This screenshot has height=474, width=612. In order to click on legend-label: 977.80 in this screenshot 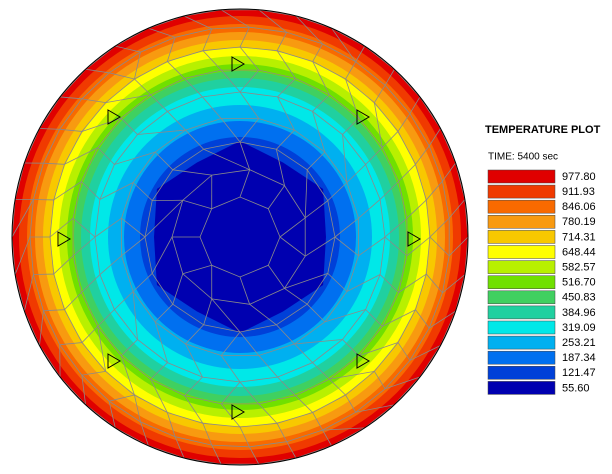, I will do `click(579, 177)`.